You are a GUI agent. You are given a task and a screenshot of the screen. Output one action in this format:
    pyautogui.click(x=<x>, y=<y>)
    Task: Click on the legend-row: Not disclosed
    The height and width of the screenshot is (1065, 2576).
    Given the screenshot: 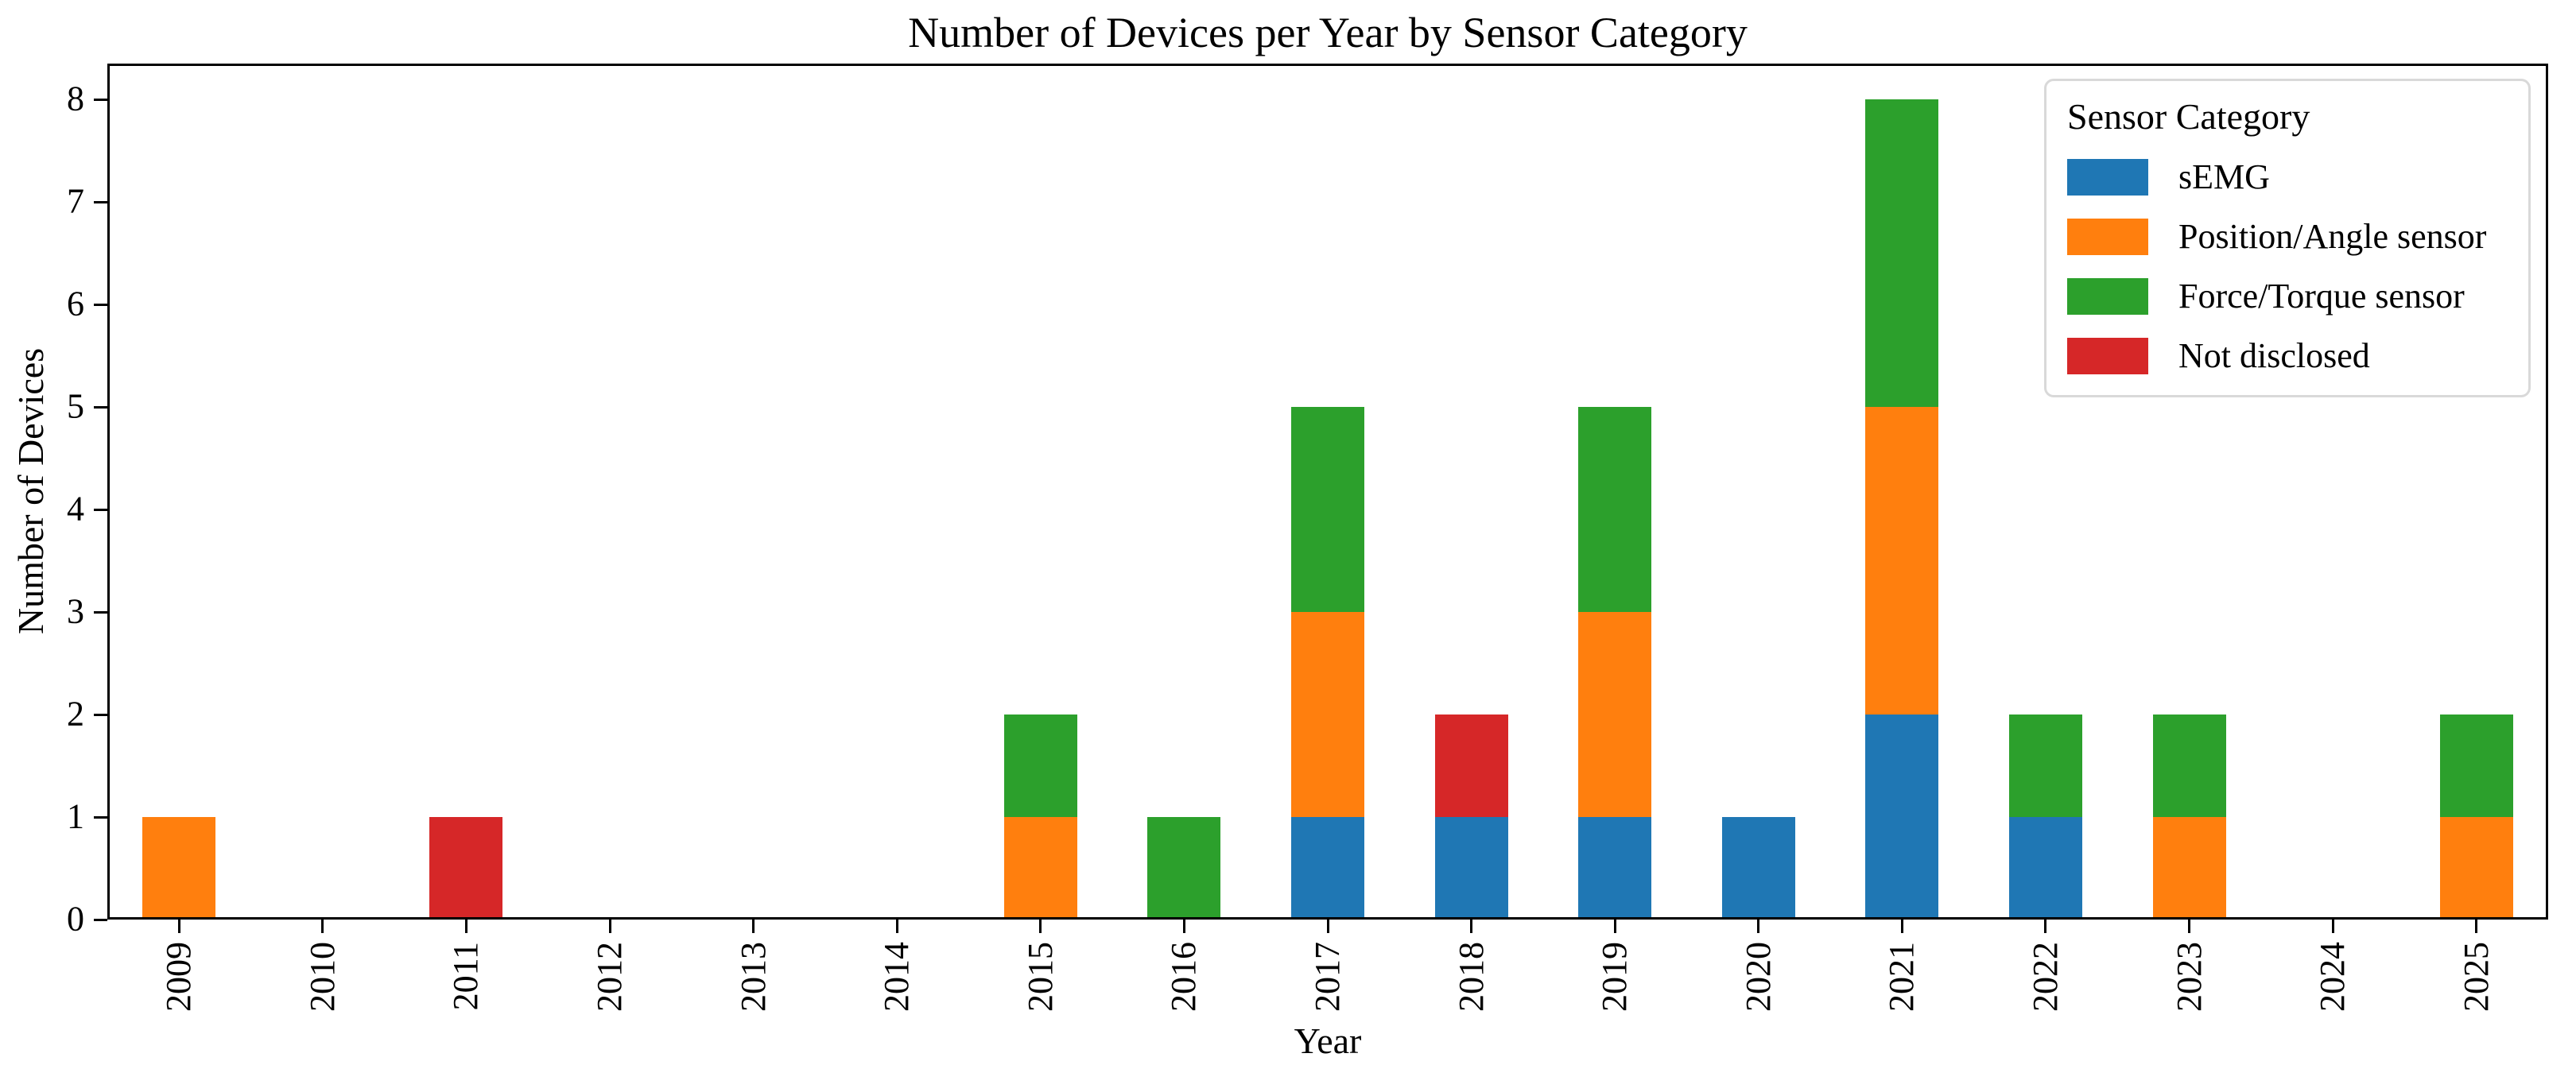 What is the action you would take?
    pyautogui.click(x=2287, y=355)
    